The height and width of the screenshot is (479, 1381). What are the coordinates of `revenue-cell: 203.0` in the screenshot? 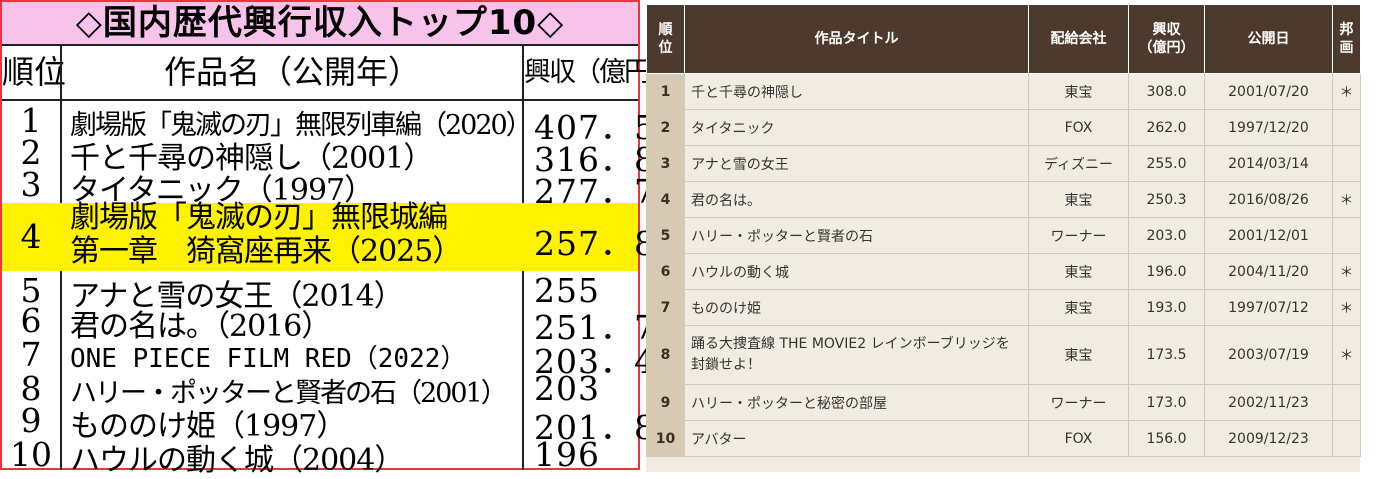 It's located at (1166, 235).